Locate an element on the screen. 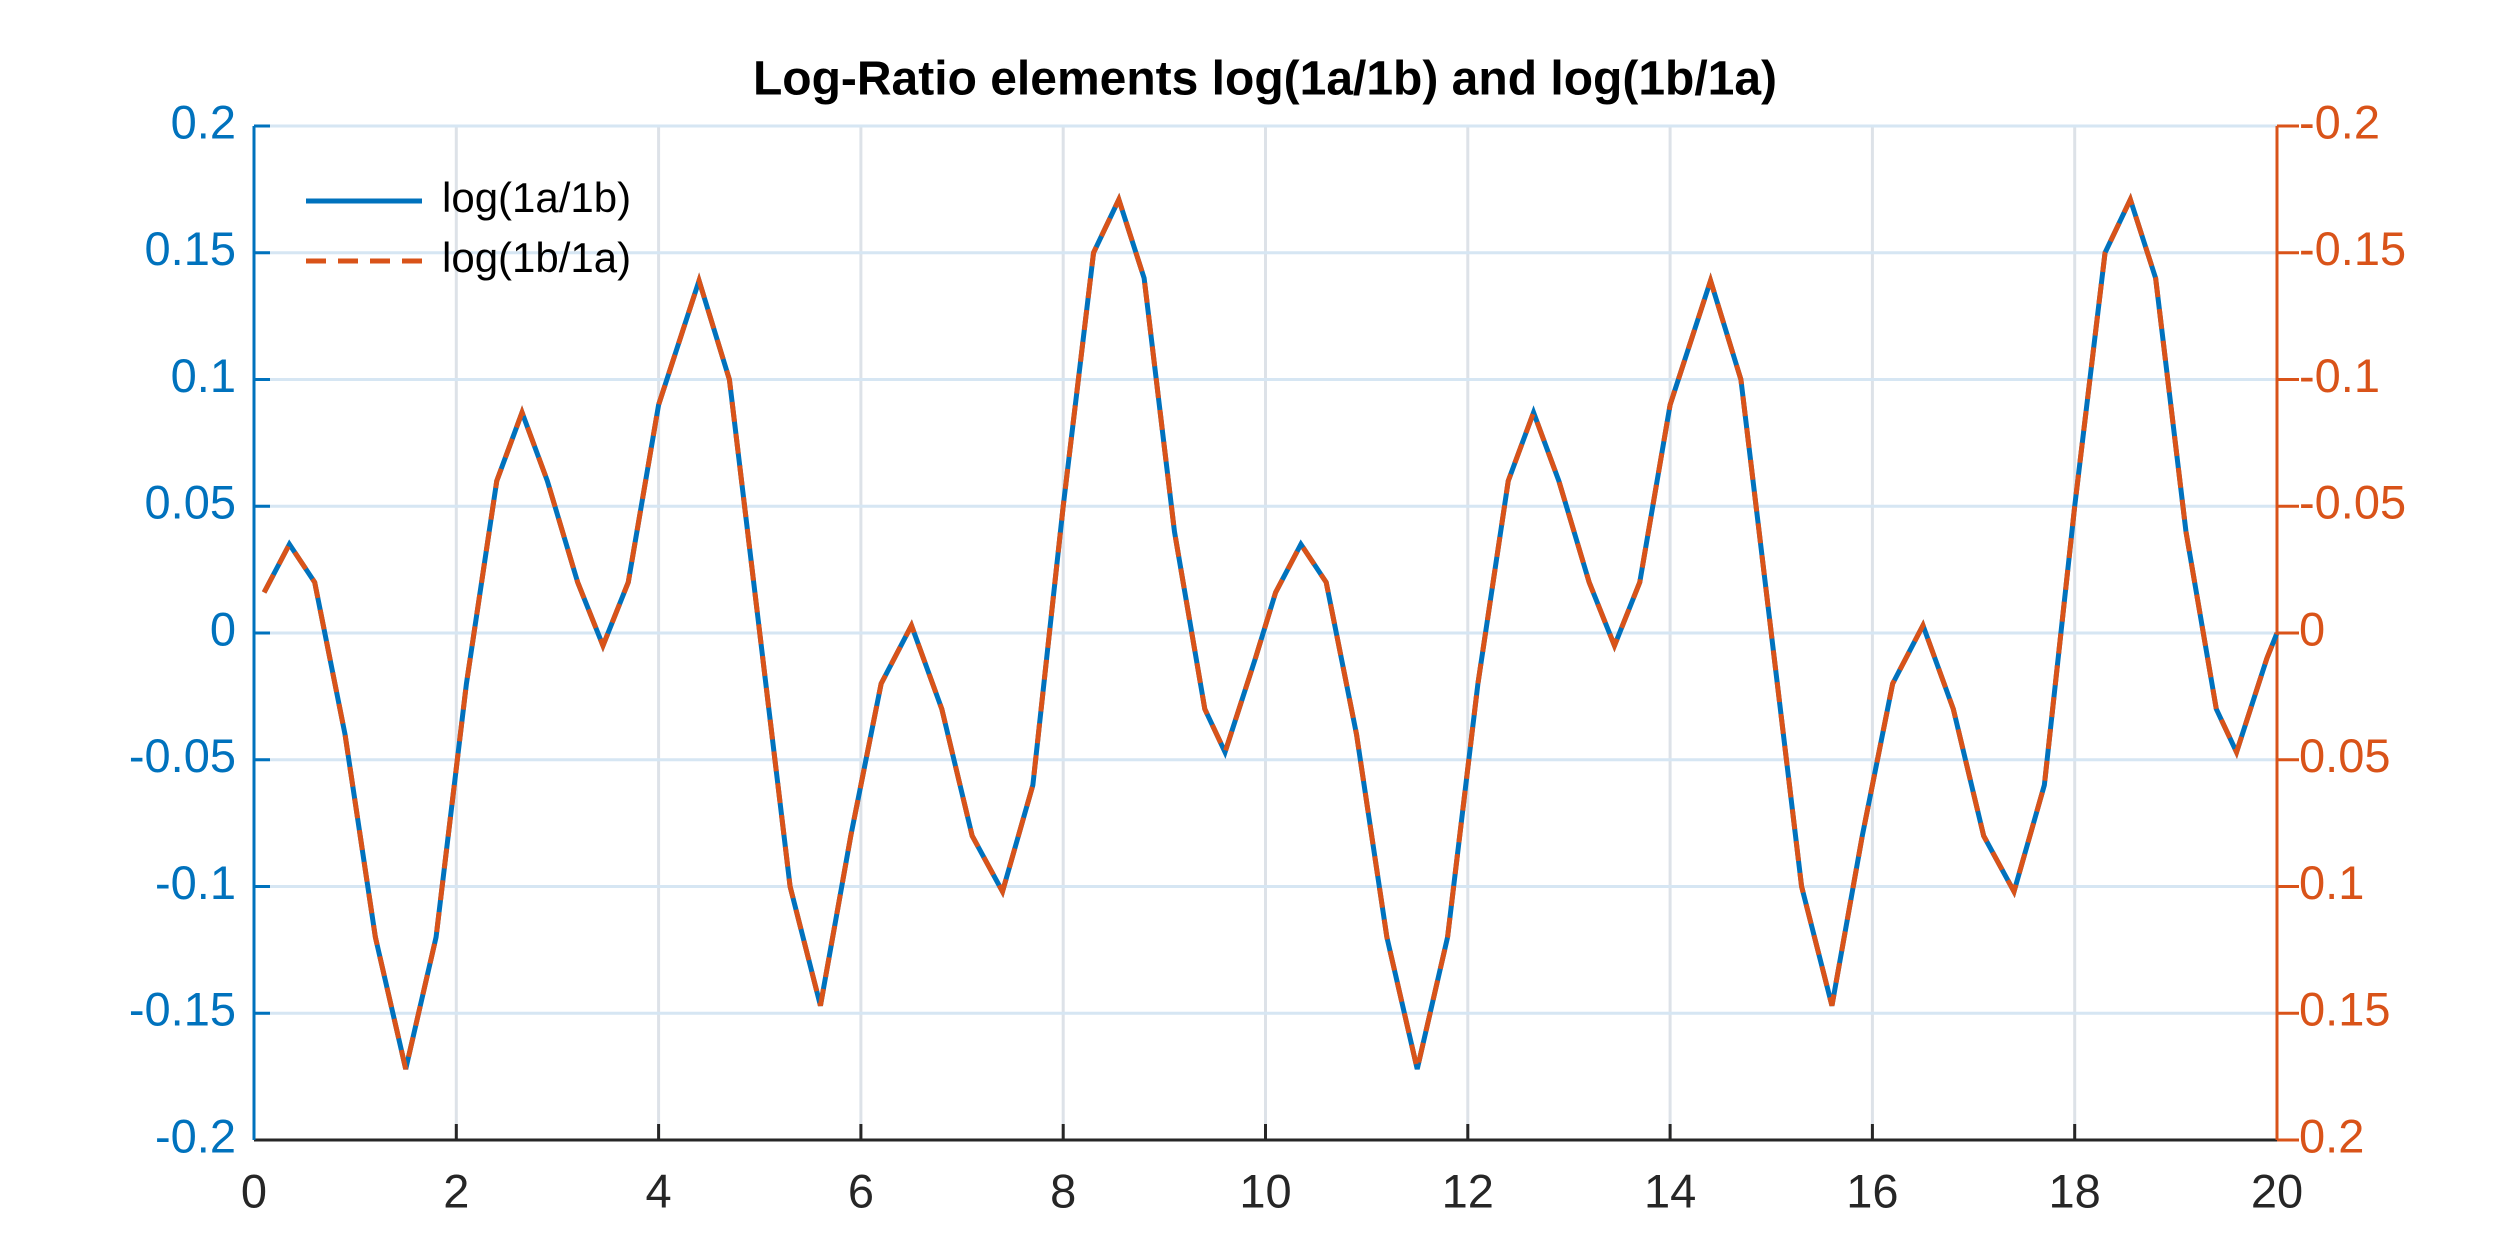 Image resolution: width=2500 pixels, height=1250 pixels. x-tick-label: 14 is located at coordinates (1670, 1190).